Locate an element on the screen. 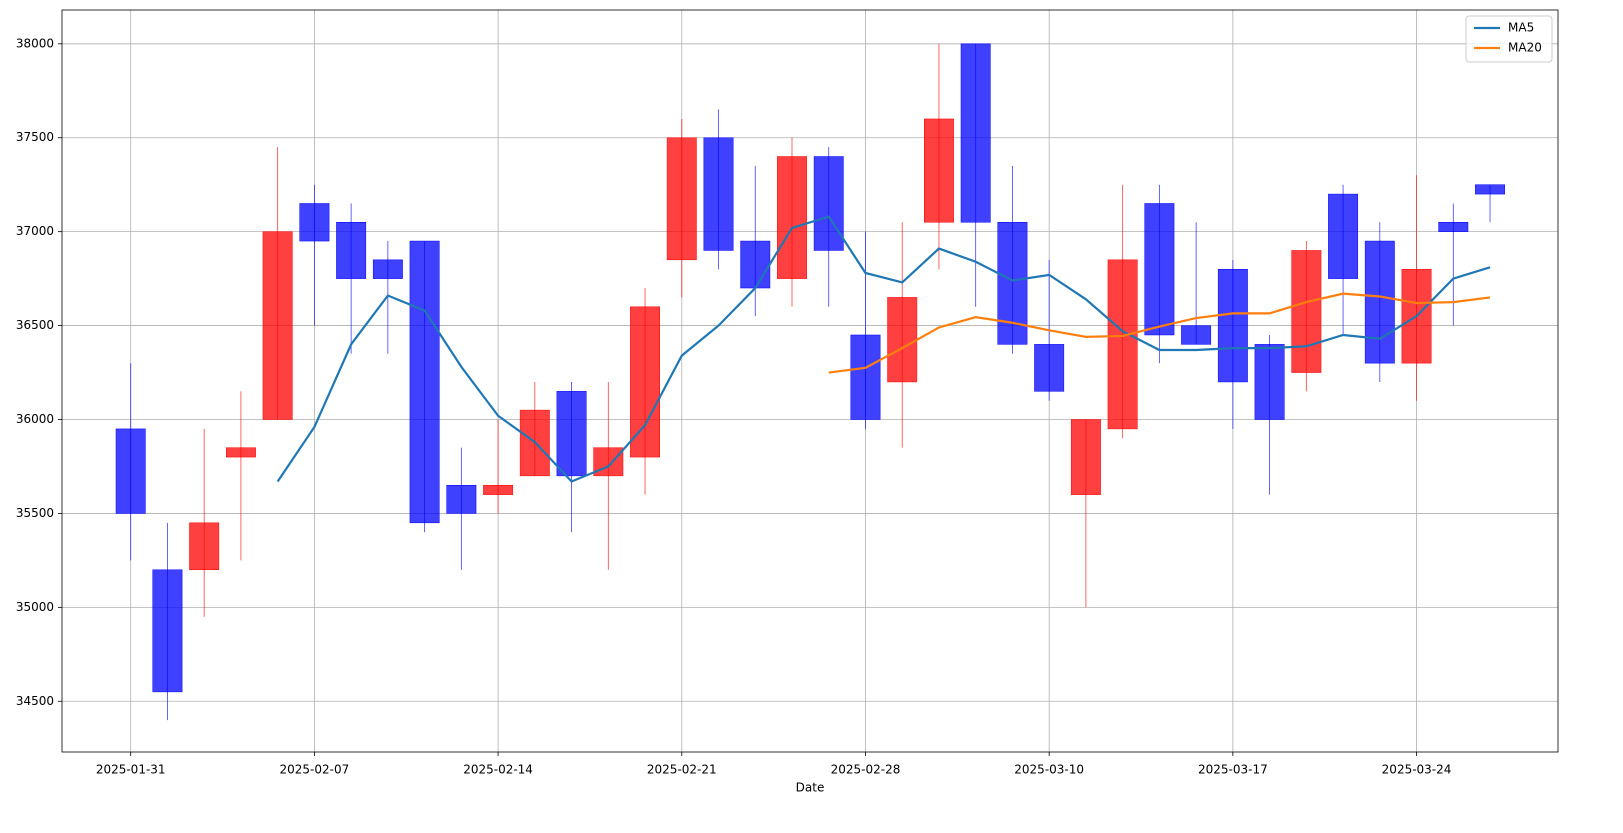 This screenshot has height=833, width=1623. x-tick-label: 2025-02-07 is located at coordinates (315, 770).